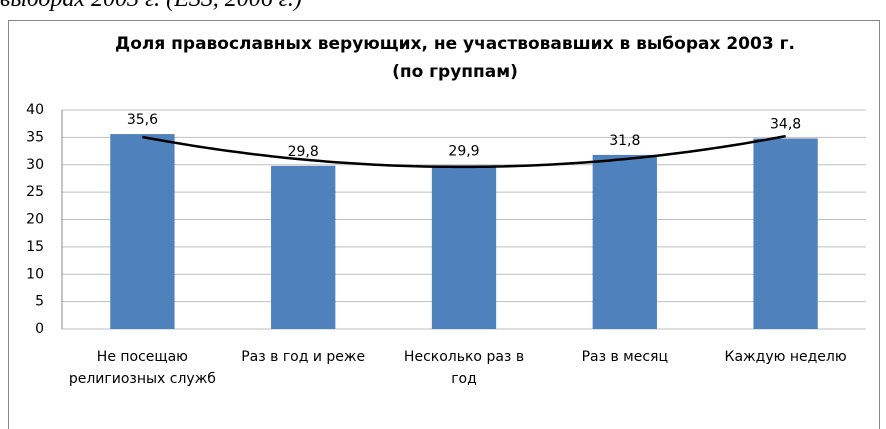 The height and width of the screenshot is (429, 886). What do you see at coordinates (35, 247) in the screenshot?
I see `y-tick-label: 15` at bounding box center [35, 247].